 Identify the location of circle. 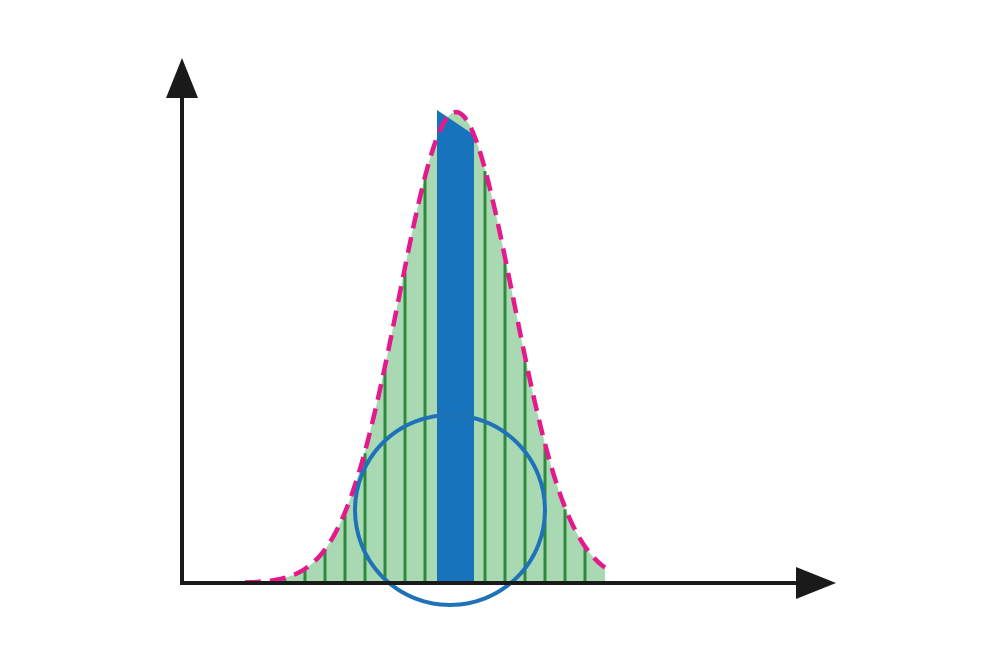
(450, 510).